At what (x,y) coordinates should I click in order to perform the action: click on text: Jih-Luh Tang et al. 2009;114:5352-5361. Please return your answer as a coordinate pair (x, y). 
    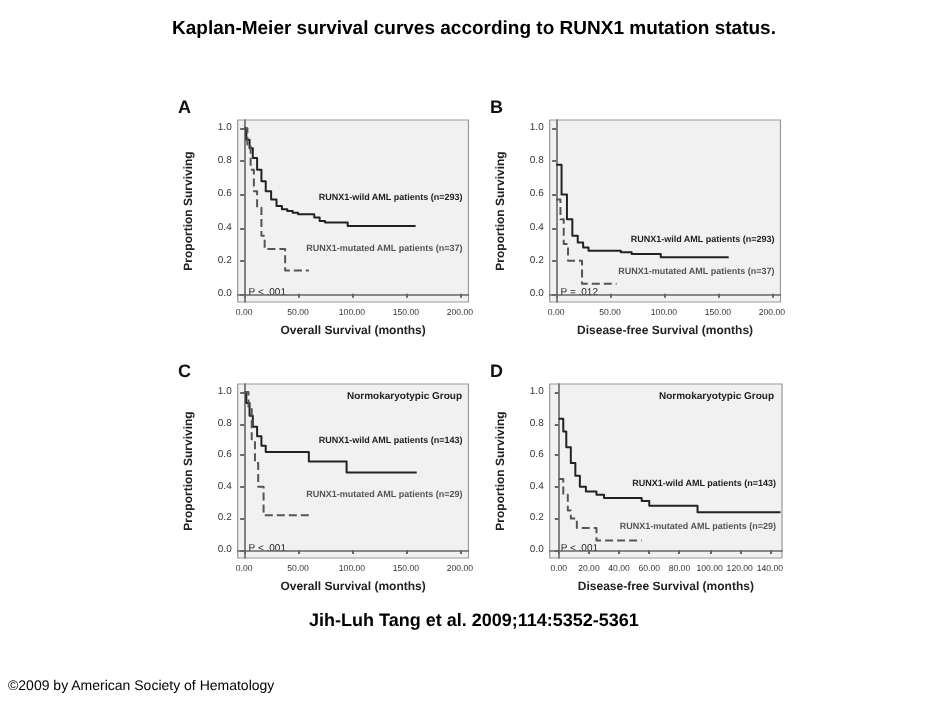
    Looking at the image, I should click on (474, 620).